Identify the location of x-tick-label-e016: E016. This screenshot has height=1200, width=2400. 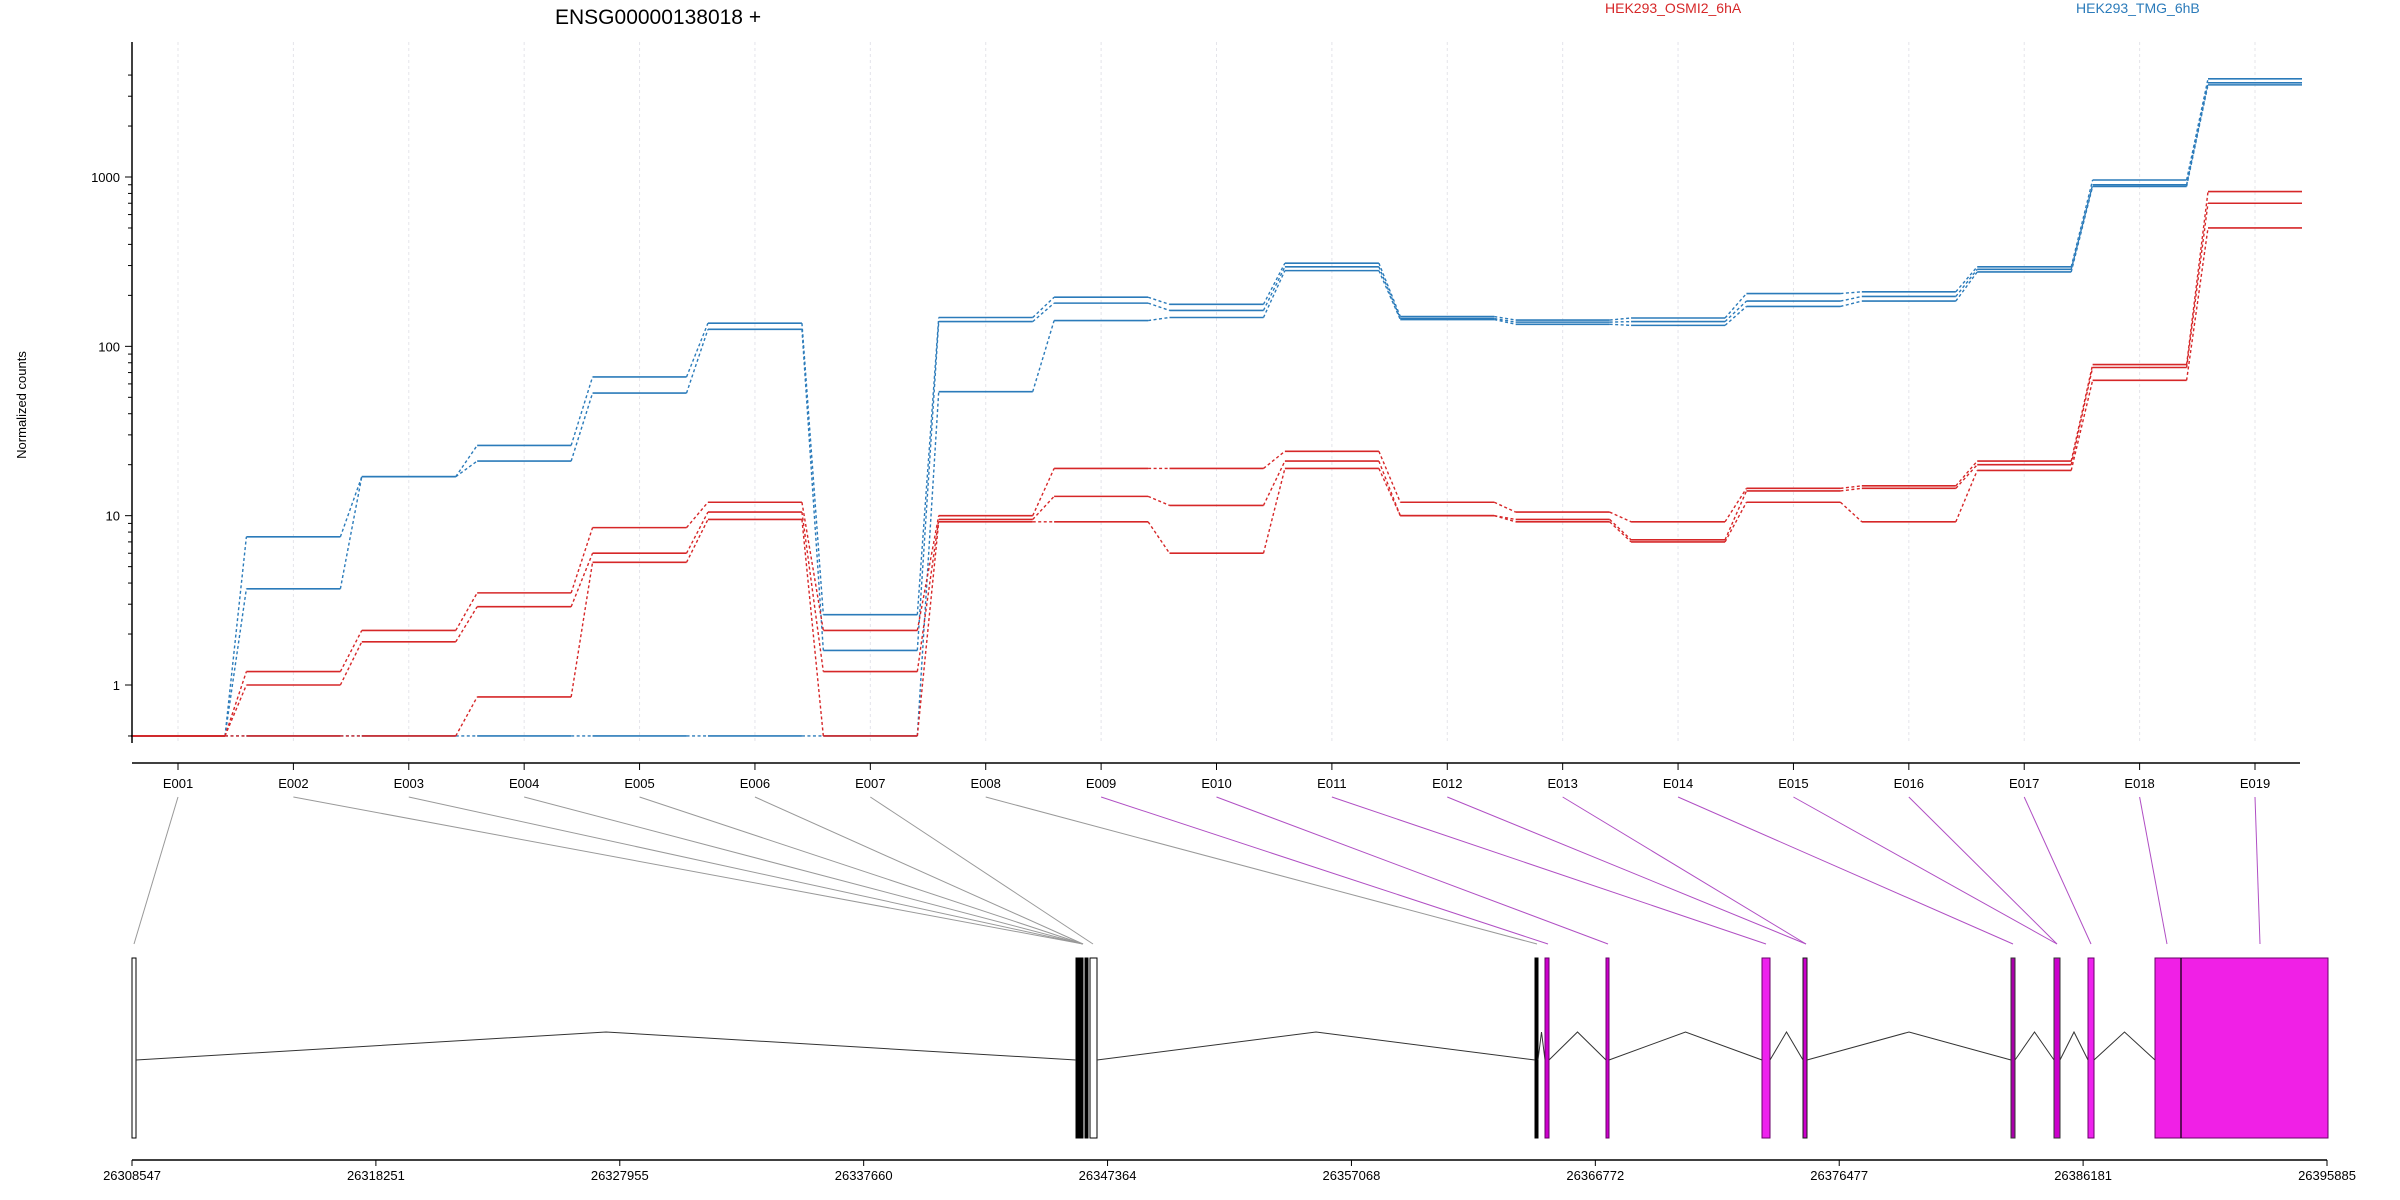
(1909, 783).